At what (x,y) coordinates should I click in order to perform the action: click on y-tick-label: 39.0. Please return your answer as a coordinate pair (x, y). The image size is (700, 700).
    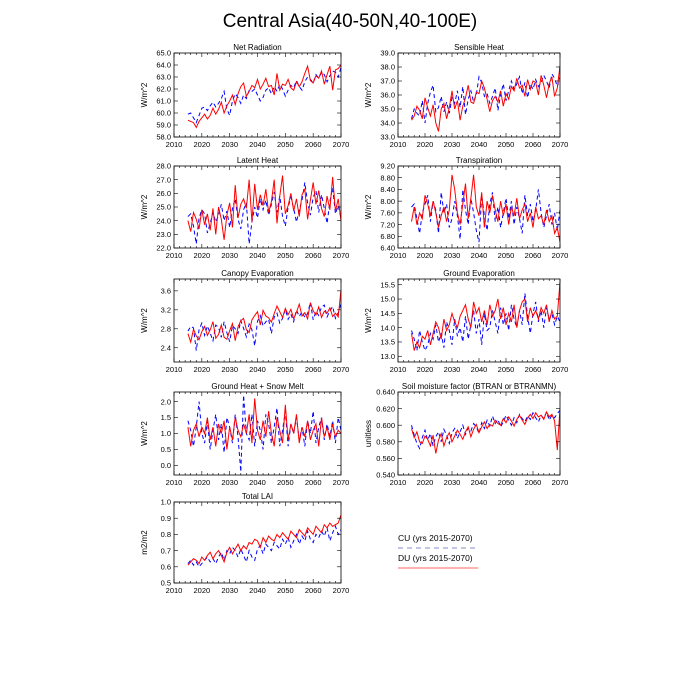
    Looking at the image, I should click on (387, 53).